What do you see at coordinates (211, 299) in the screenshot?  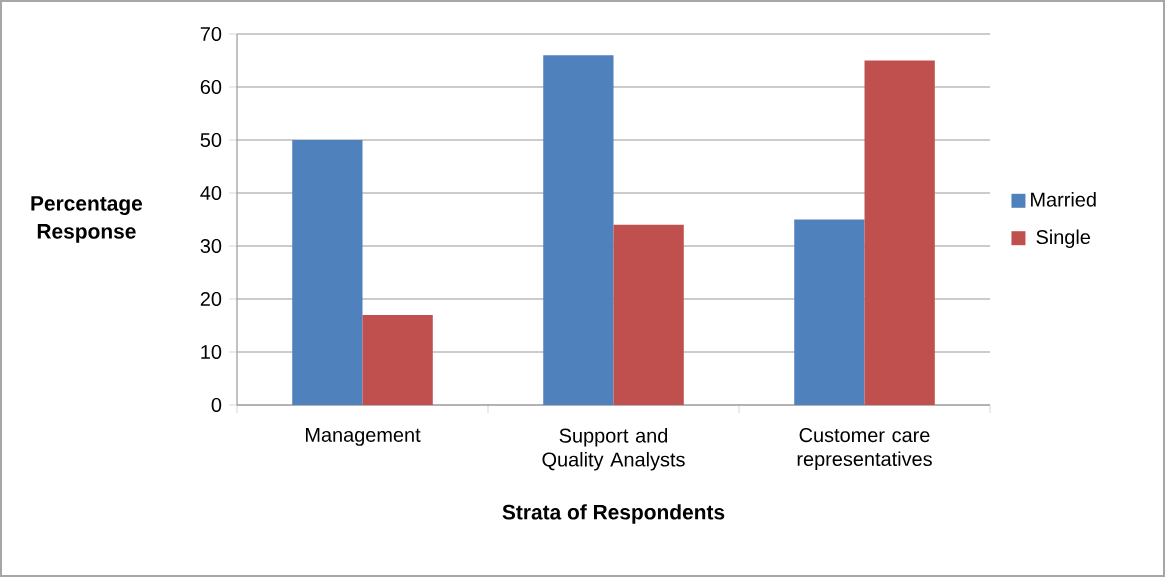 I see `y-tick-label: 20` at bounding box center [211, 299].